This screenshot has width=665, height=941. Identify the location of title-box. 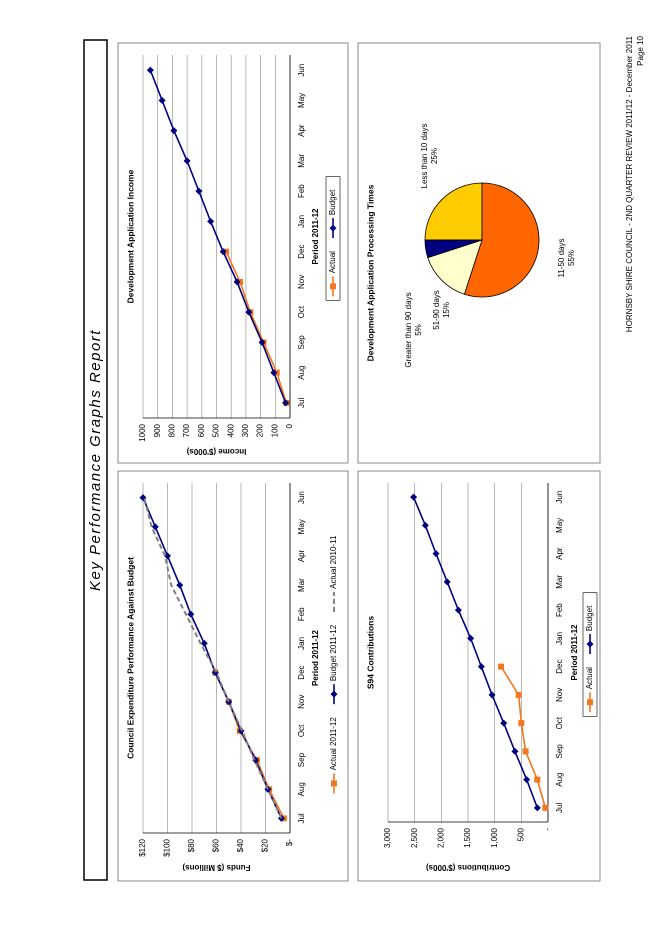
(95, 460).